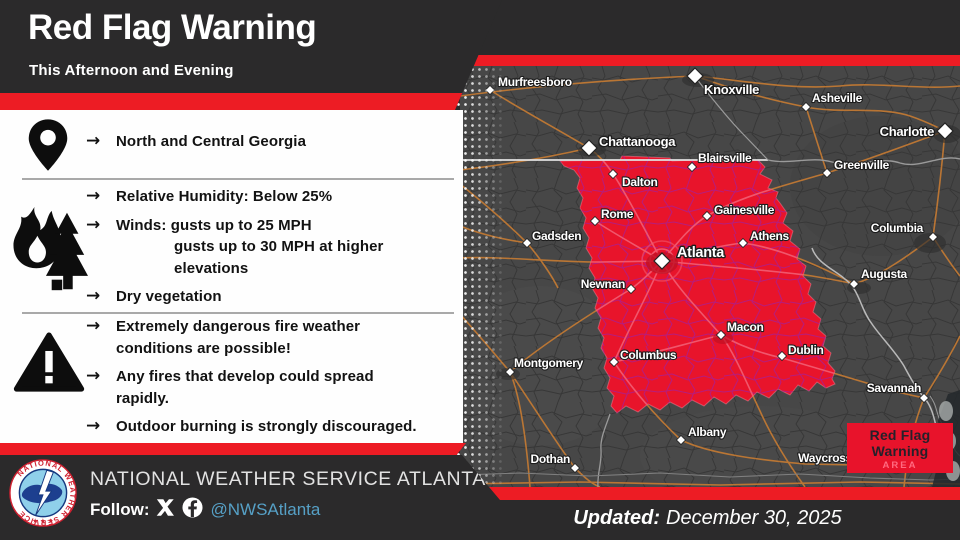 The image size is (960, 540). I want to click on left-bottom-red-stripe, so click(233, 450).